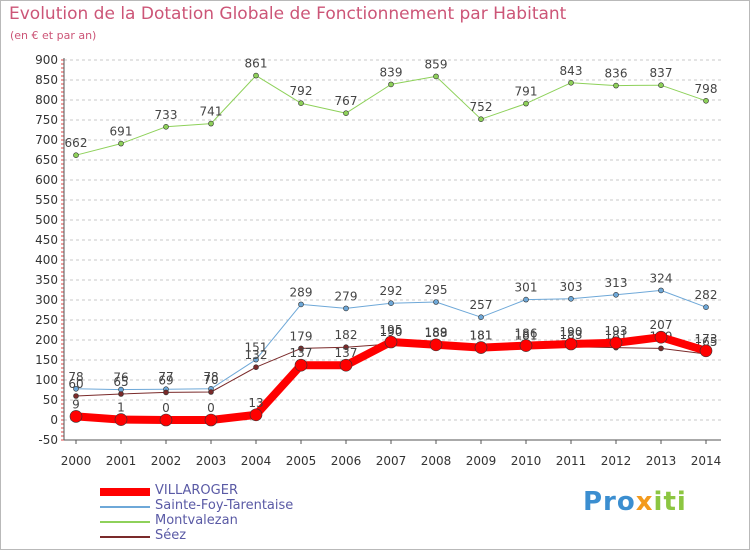 The height and width of the screenshot is (550, 750). I want to click on y-tick-label: 200, so click(46, 340).